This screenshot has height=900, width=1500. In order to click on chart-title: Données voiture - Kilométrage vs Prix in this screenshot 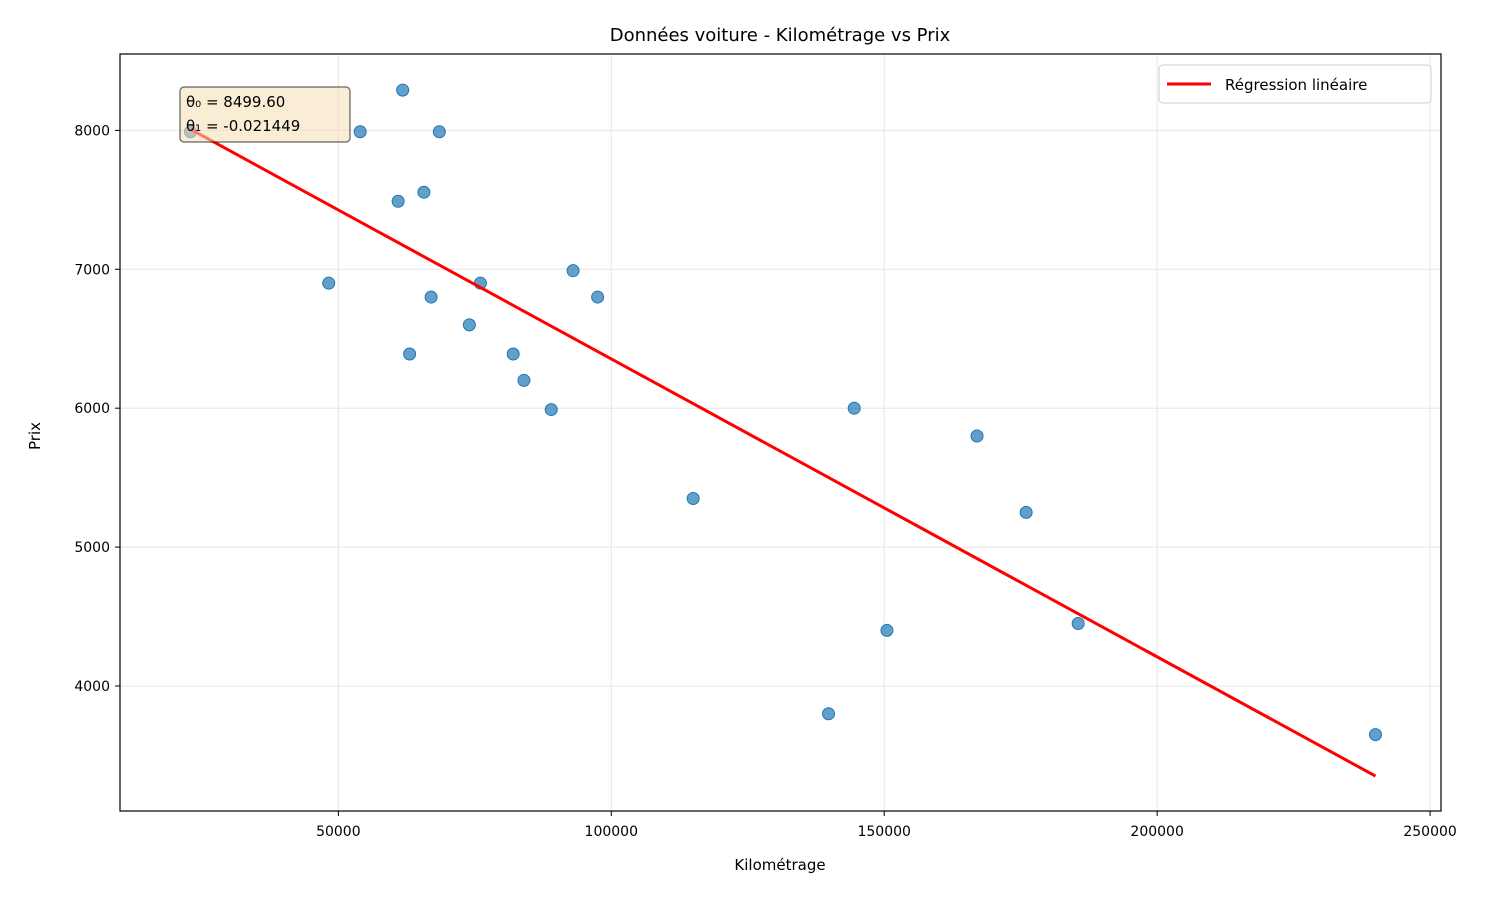, I will do `click(780, 35)`.